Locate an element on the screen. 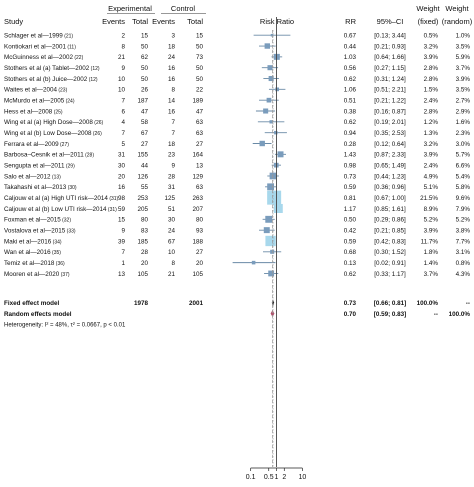 Image resolution: width=474 pixels, height=487 pixels. study-name: Stothers et al (a) Tablet—2002 is located at coordinates (47, 68).